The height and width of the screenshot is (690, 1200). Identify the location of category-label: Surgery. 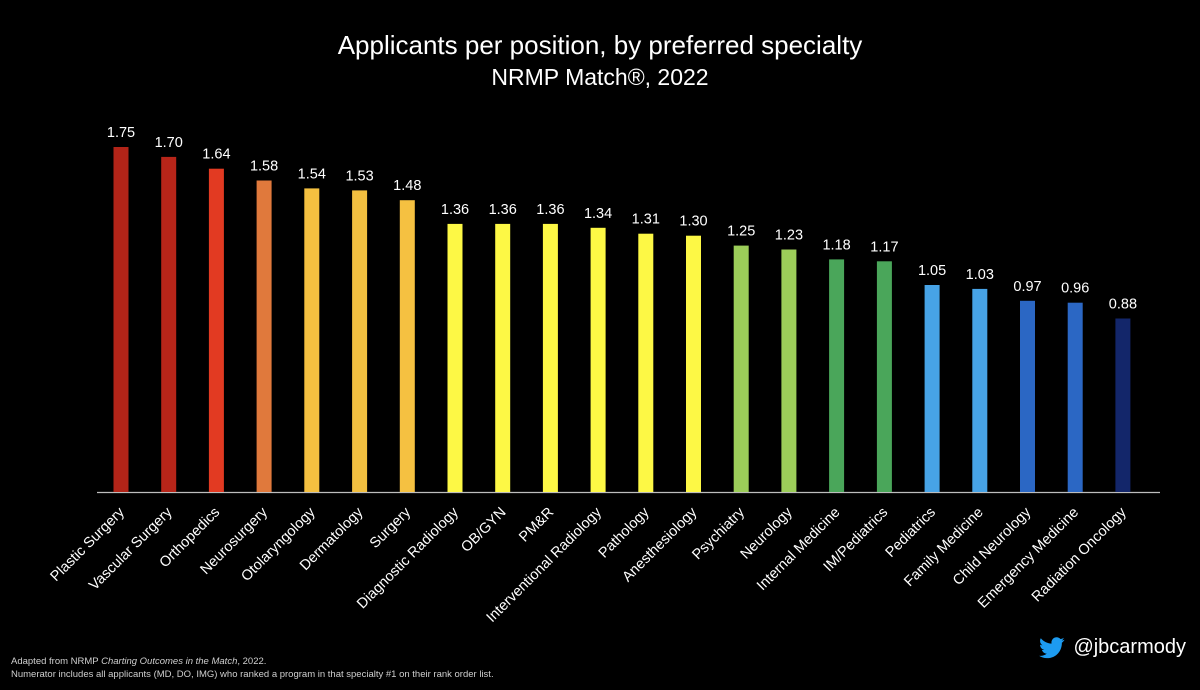
(391, 528).